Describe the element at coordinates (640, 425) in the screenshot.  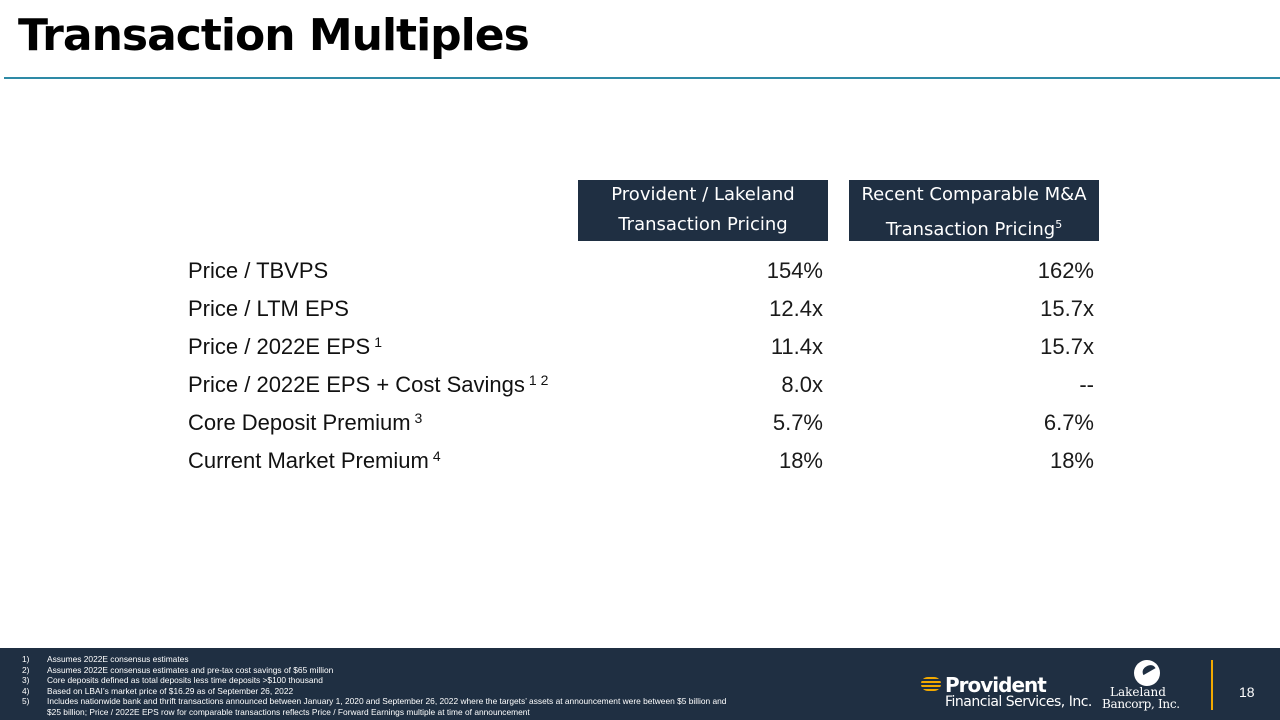
I see `table-row: Core Deposit Premium 3 5.7% 6.7%` at that location.